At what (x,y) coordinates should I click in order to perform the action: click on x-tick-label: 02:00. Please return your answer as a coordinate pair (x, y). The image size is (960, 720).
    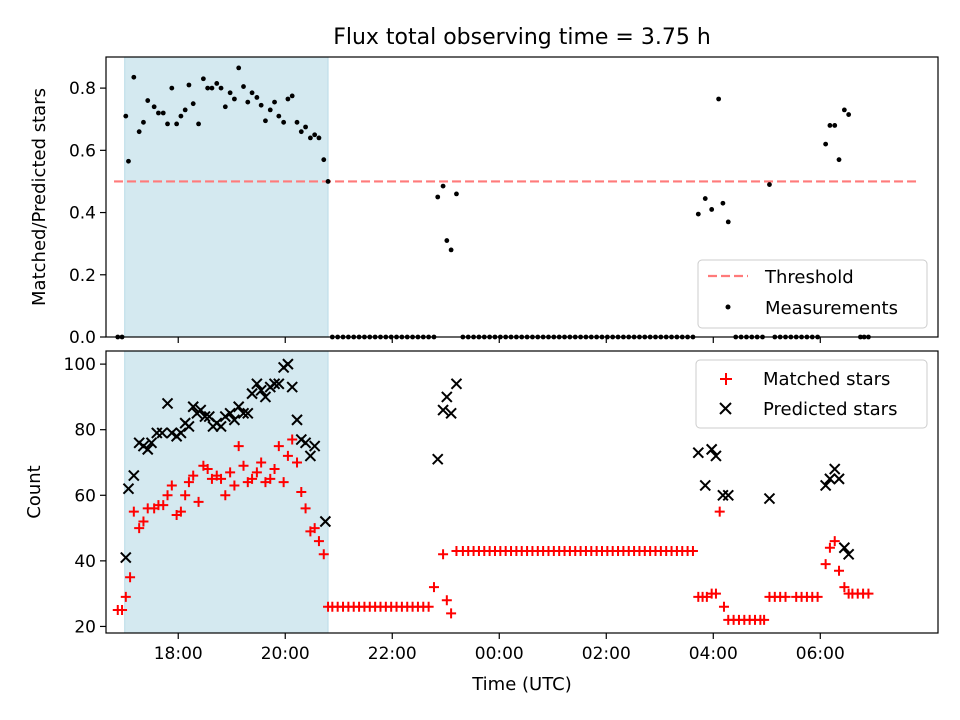
    Looking at the image, I should click on (606, 654).